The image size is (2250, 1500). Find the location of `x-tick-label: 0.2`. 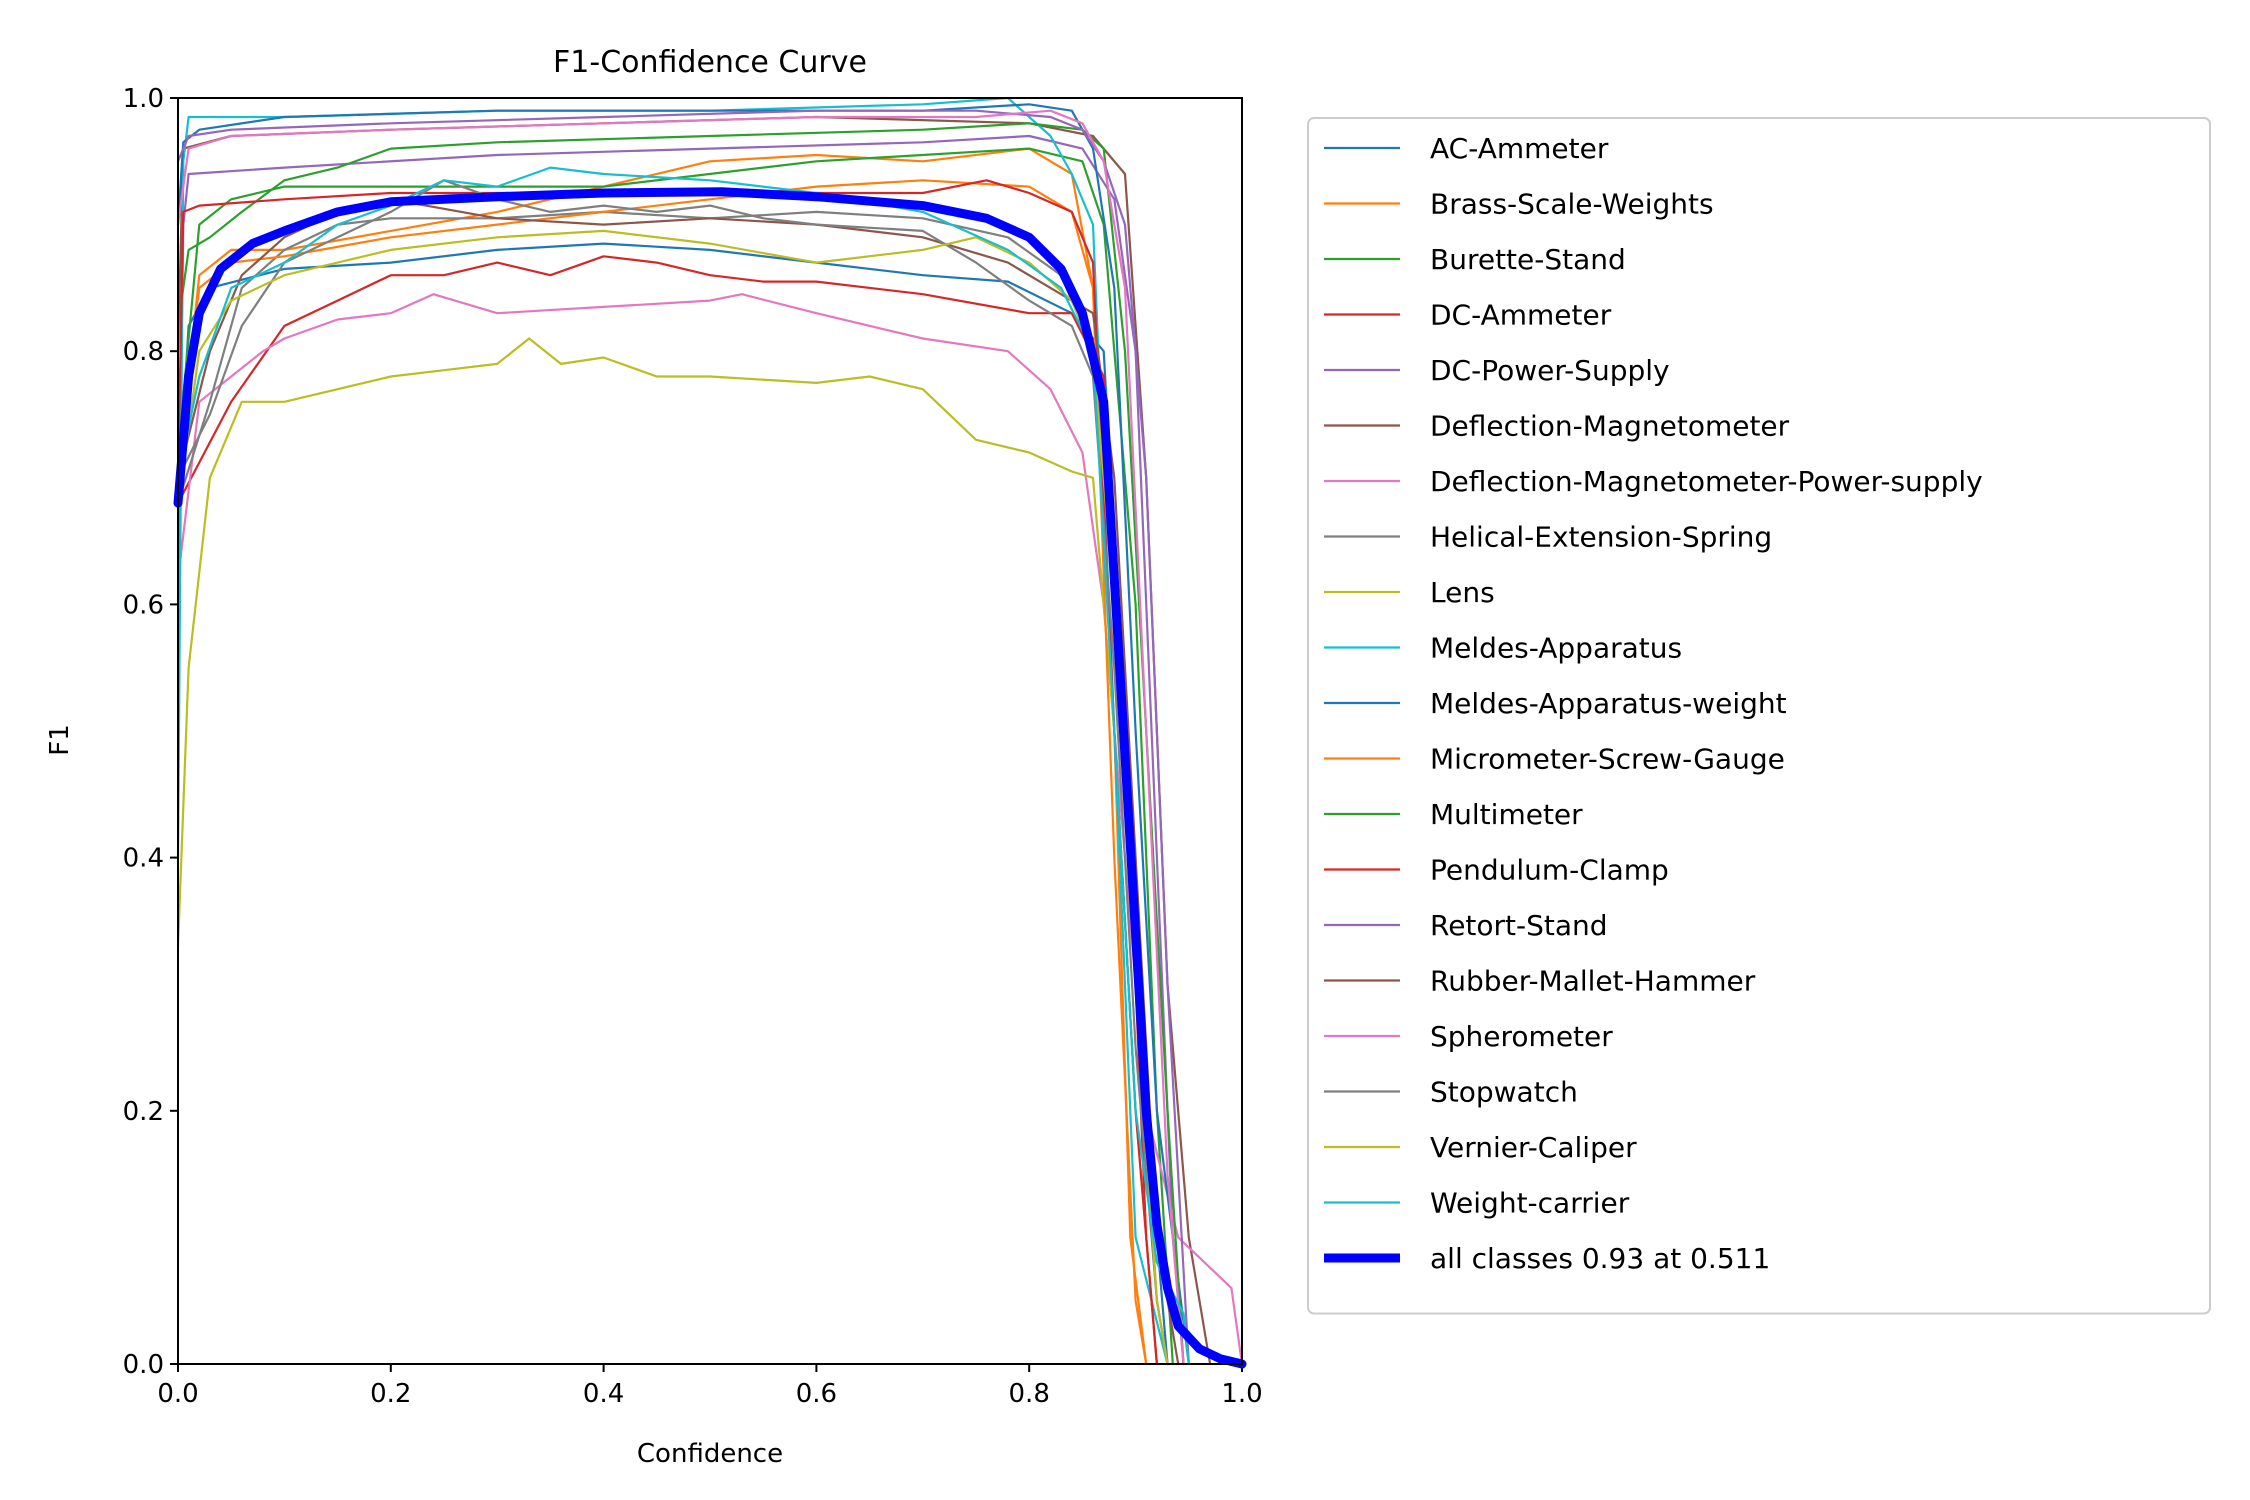

x-tick-label: 0.2 is located at coordinates (390, 1394).